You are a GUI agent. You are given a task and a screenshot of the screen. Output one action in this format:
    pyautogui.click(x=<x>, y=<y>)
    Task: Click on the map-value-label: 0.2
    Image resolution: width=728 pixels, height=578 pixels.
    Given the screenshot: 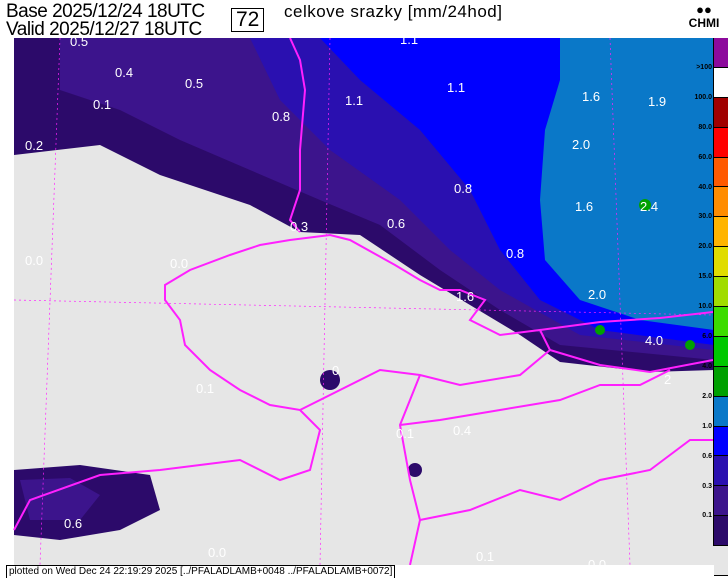 What is the action you would take?
    pyautogui.click(x=34, y=145)
    